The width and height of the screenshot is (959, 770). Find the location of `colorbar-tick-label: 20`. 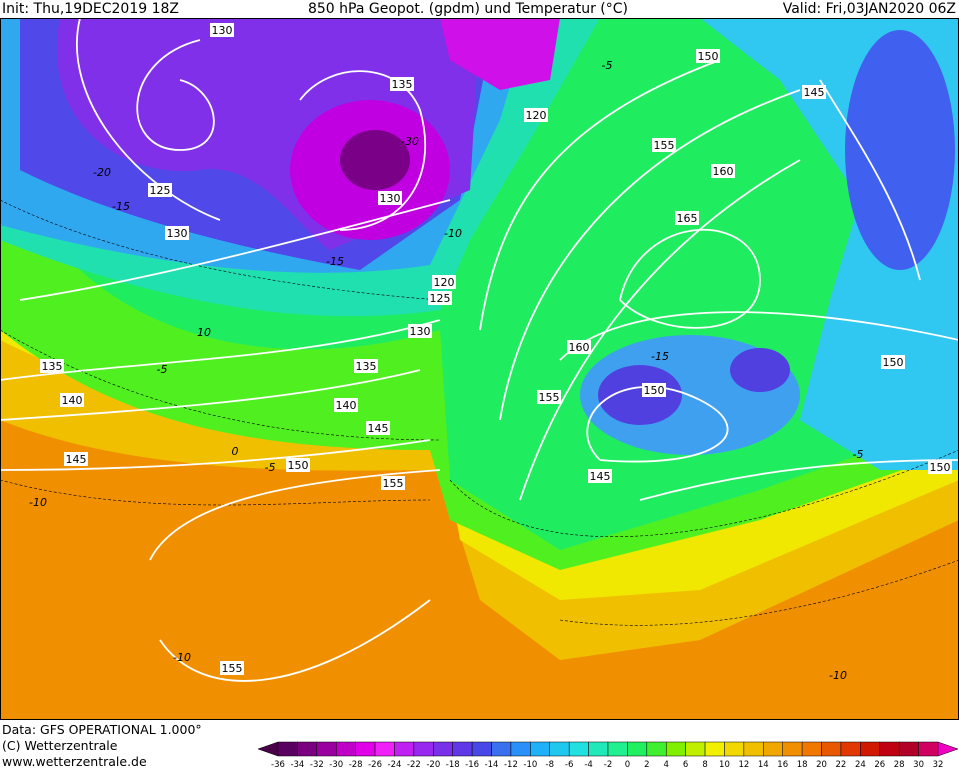

colorbar-tick-label: 20 is located at coordinates (821, 765).